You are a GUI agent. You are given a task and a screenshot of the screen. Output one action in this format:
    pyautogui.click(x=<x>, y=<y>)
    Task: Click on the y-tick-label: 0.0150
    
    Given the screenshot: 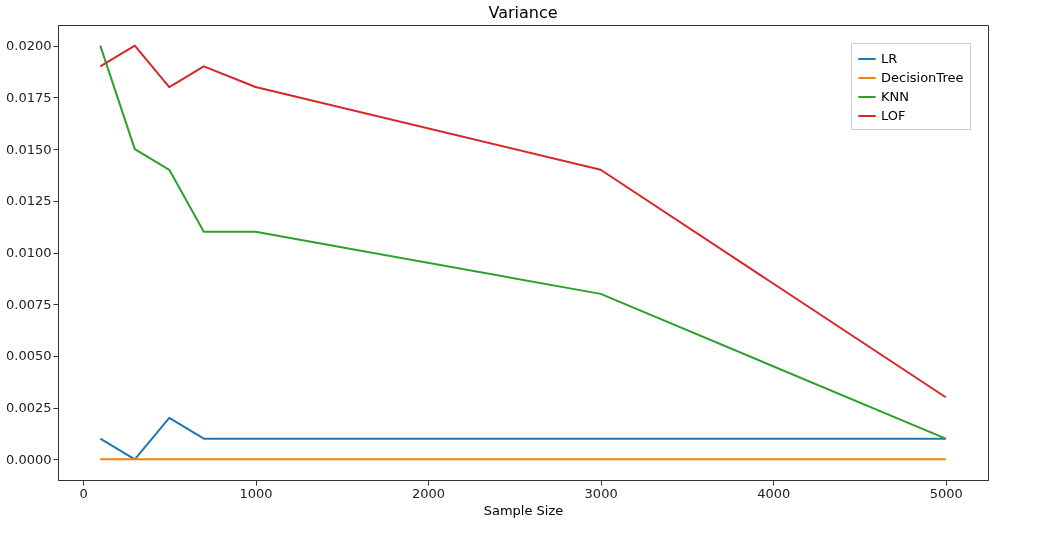 What is the action you would take?
    pyautogui.click(x=29, y=149)
    